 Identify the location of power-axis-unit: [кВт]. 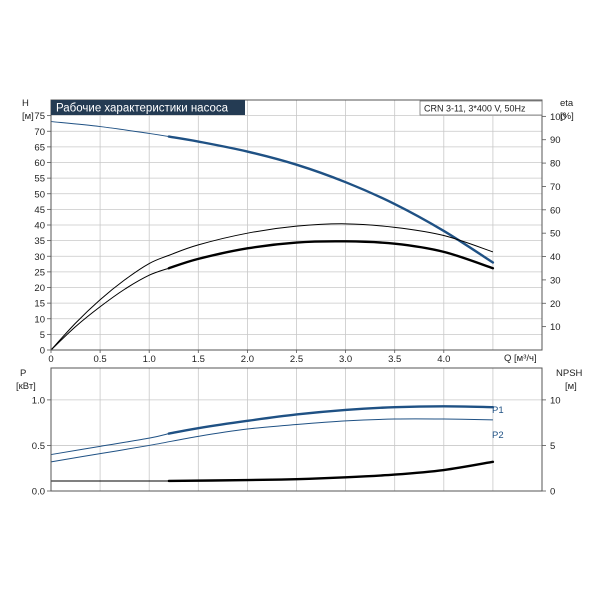
(26, 386).